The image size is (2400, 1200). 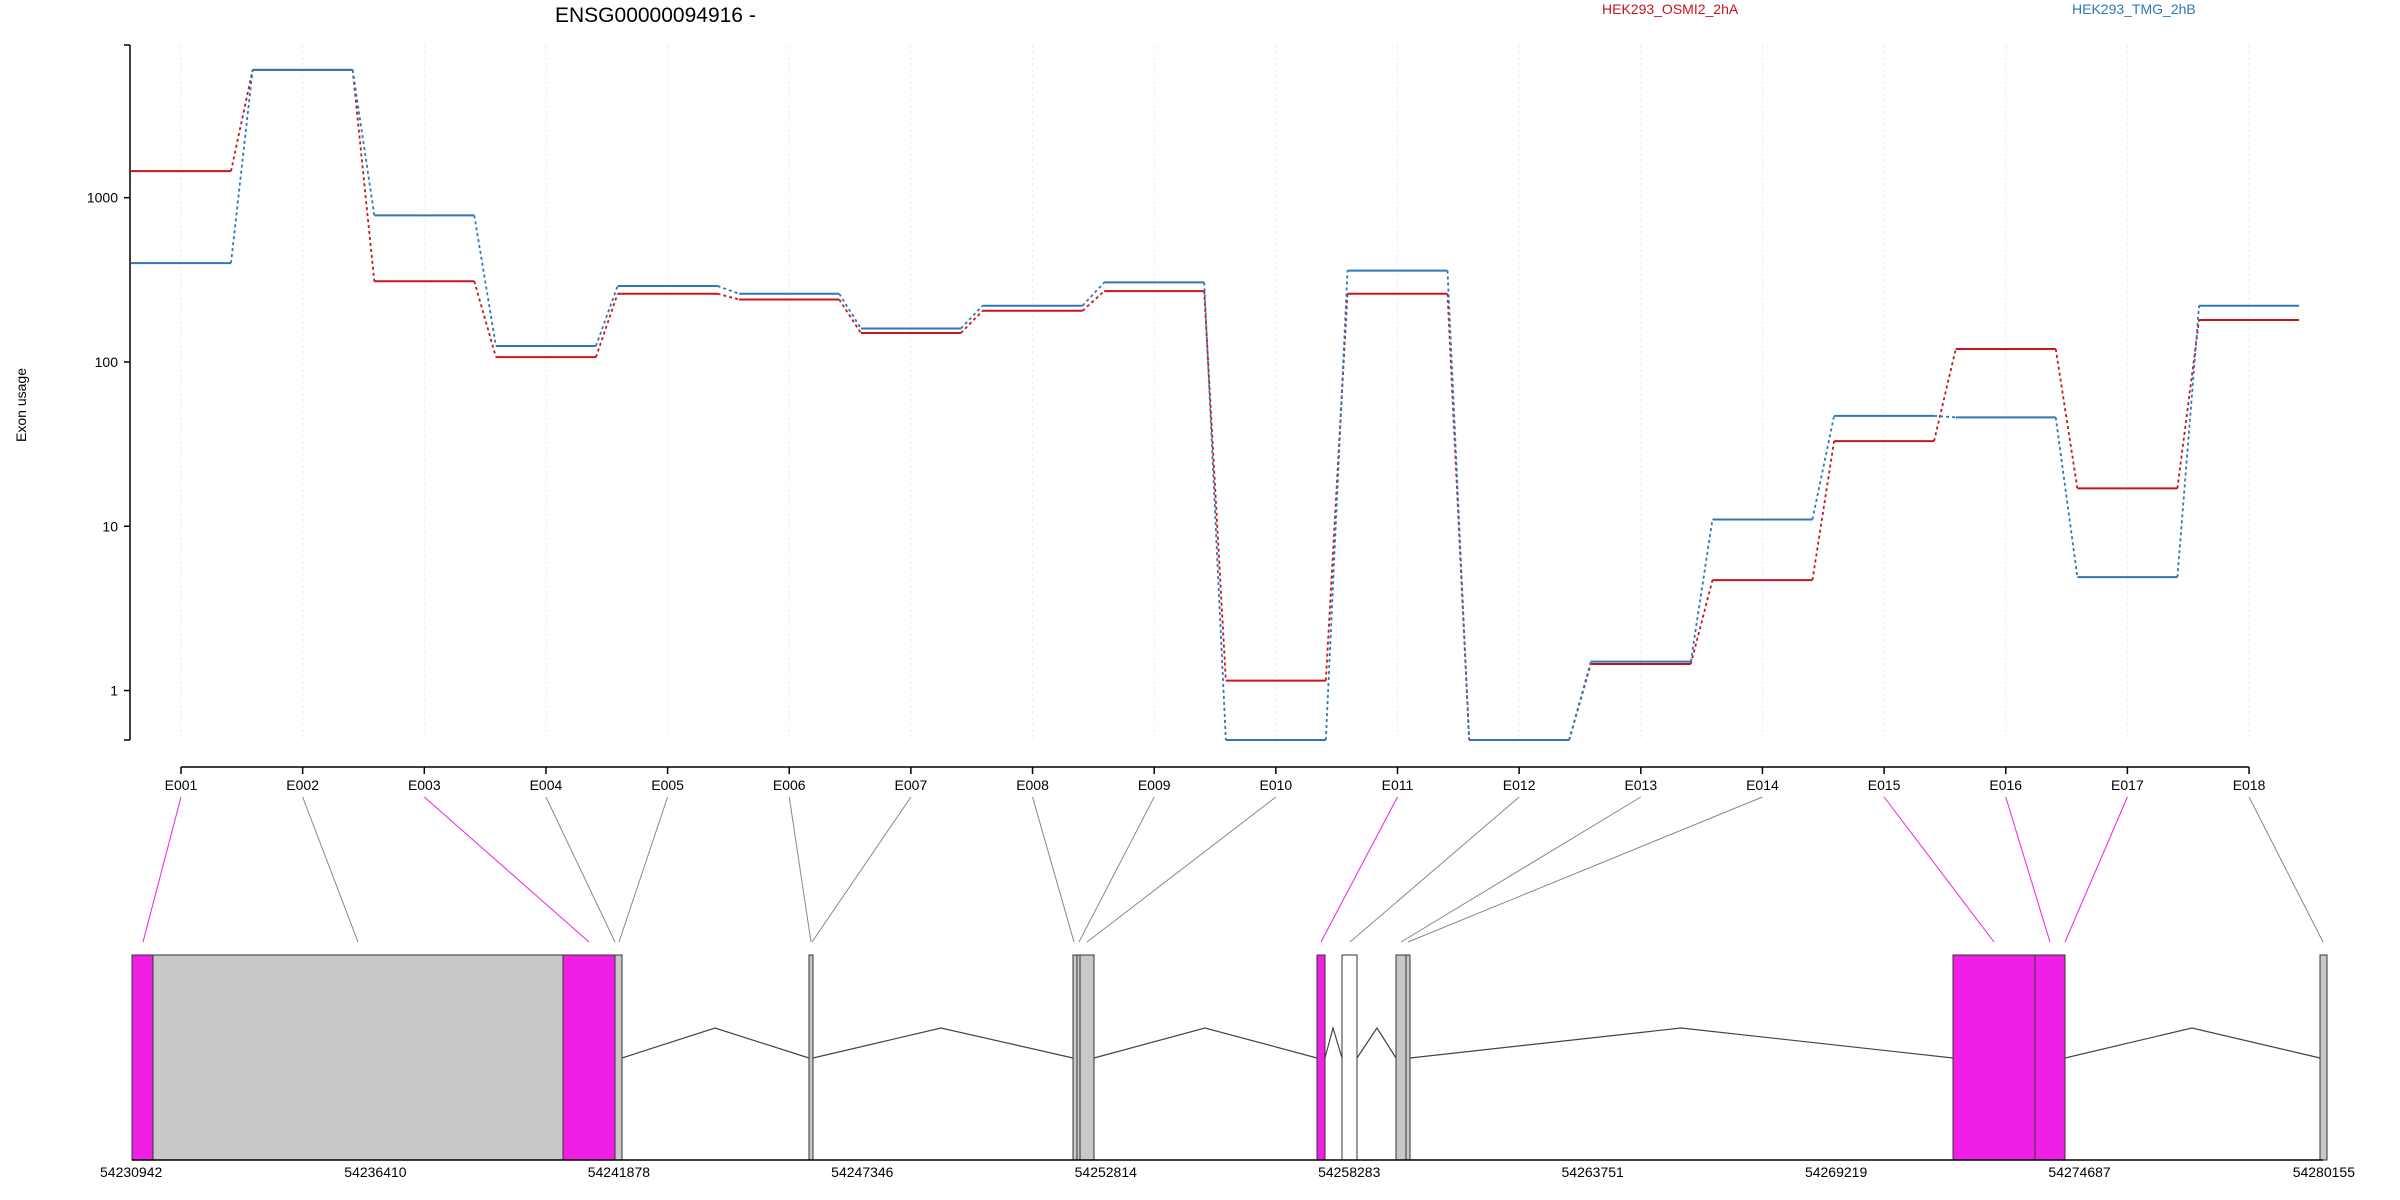 I want to click on x-tick-label: E008, so click(x=1032, y=785).